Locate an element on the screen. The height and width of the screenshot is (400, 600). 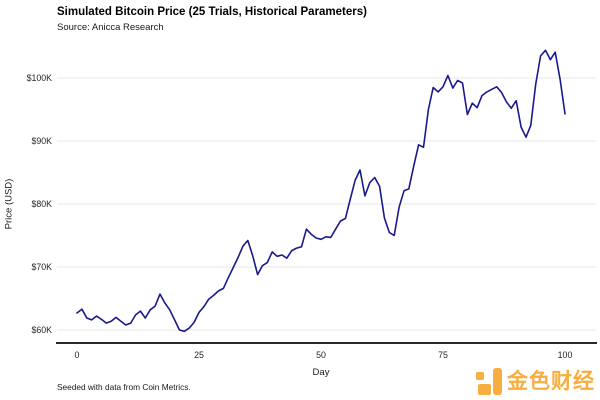
x-tick-label: 100 is located at coordinates (565, 355).